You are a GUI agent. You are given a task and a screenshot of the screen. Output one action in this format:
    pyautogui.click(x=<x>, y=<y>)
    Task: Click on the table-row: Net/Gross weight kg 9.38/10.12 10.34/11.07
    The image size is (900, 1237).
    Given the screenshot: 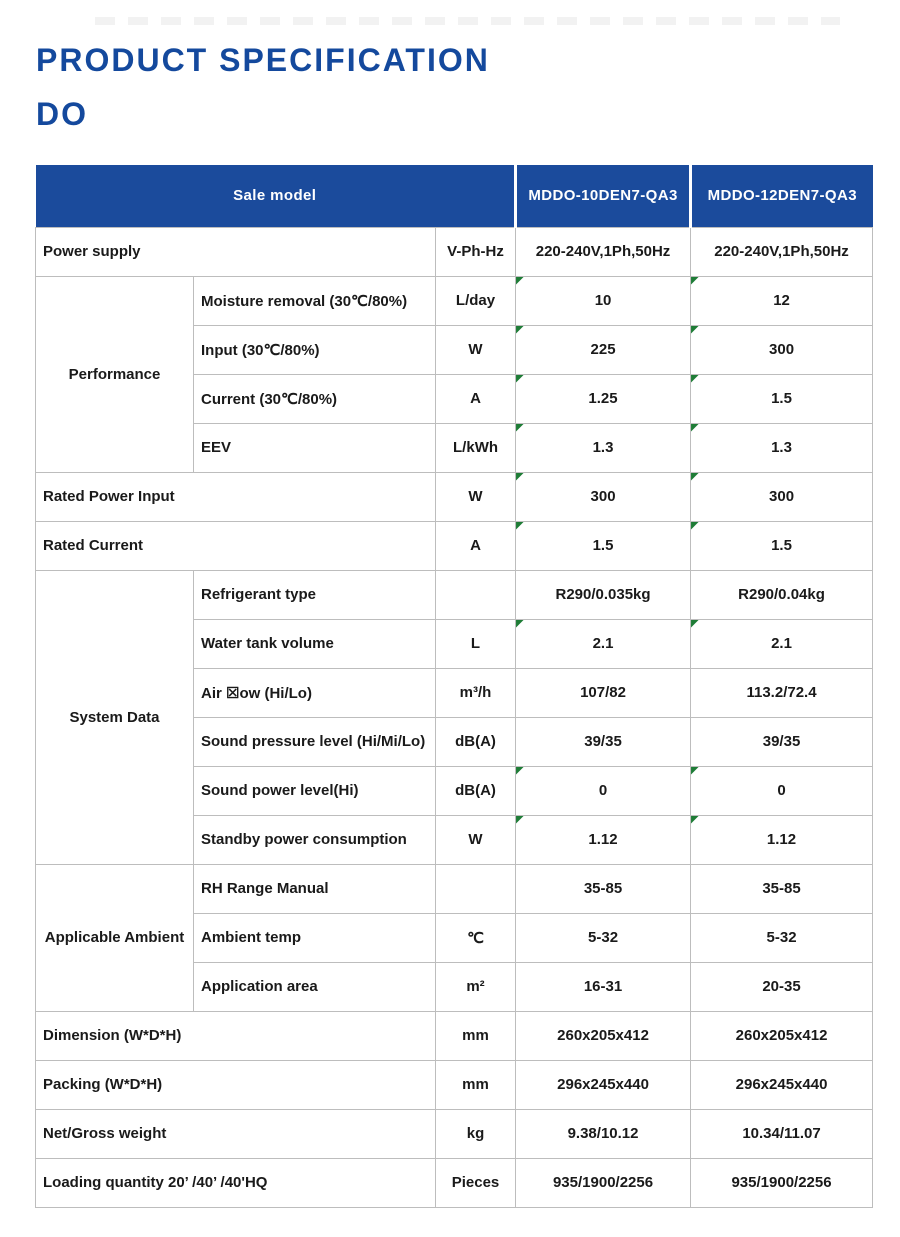 What is the action you would take?
    pyautogui.click(x=454, y=1133)
    